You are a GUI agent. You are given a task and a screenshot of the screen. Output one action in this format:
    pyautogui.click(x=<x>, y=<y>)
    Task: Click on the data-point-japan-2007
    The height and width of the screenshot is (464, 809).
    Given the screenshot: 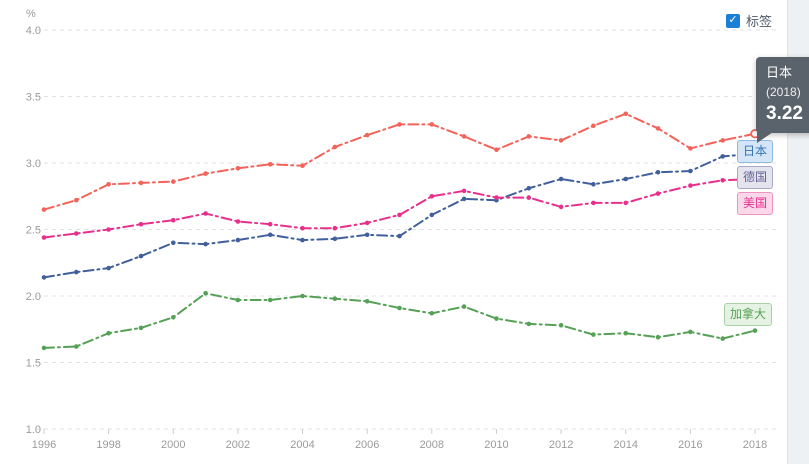 What is the action you would take?
    pyautogui.click(x=399, y=124)
    